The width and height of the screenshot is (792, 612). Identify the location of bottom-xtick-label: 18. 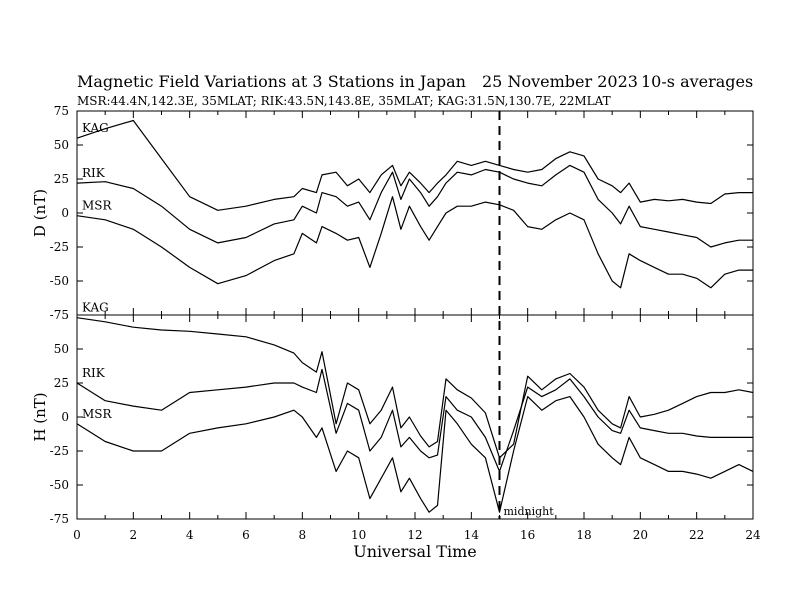
(583, 535).